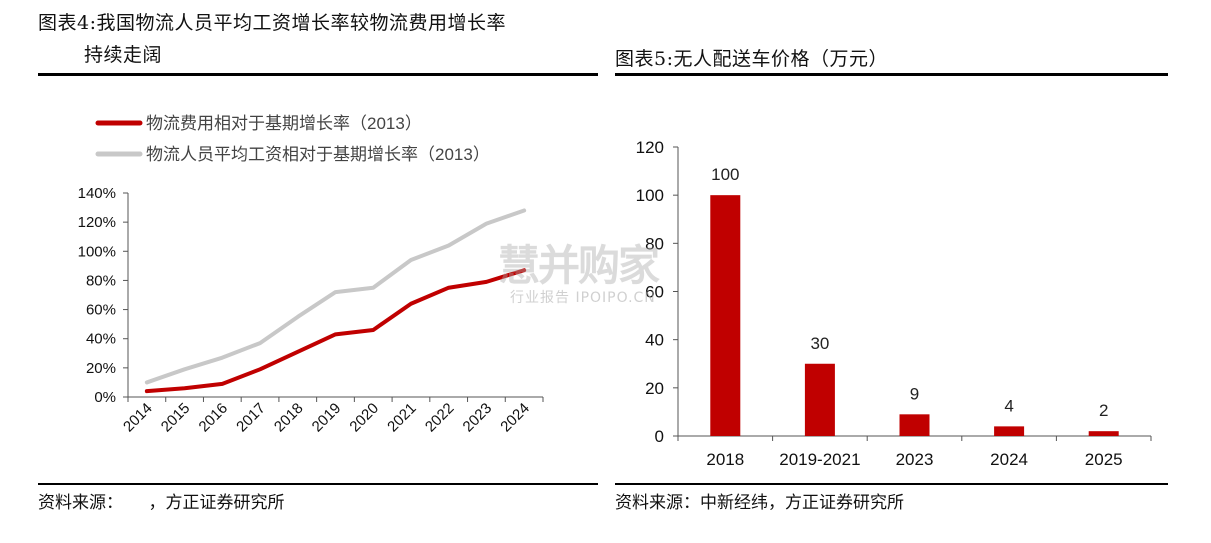 The height and width of the screenshot is (543, 1211). Describe the element at coordinates (251, 418) in the screenshot. I see `line-chart-x-tick-label: 2017` at that location.